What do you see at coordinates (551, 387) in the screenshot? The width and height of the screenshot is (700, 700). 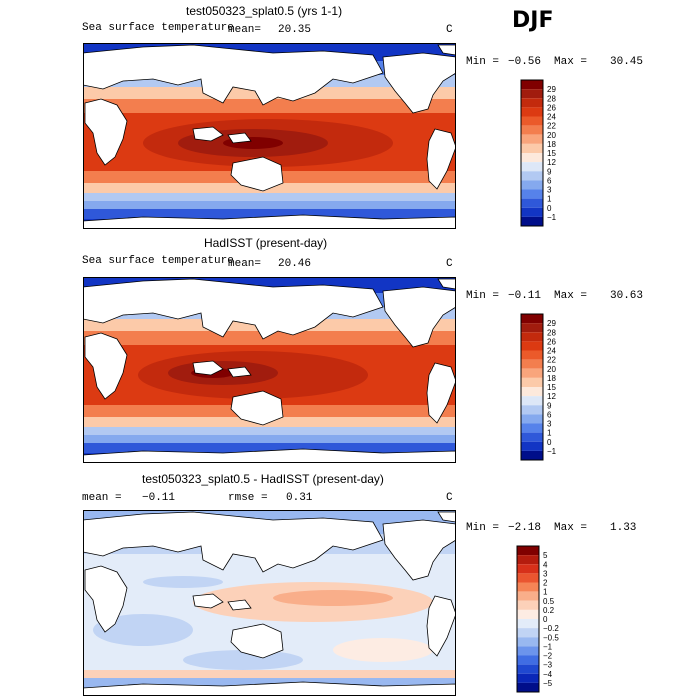 I see `colorbar-tick-label: 15` at bounding box center [551, 387].